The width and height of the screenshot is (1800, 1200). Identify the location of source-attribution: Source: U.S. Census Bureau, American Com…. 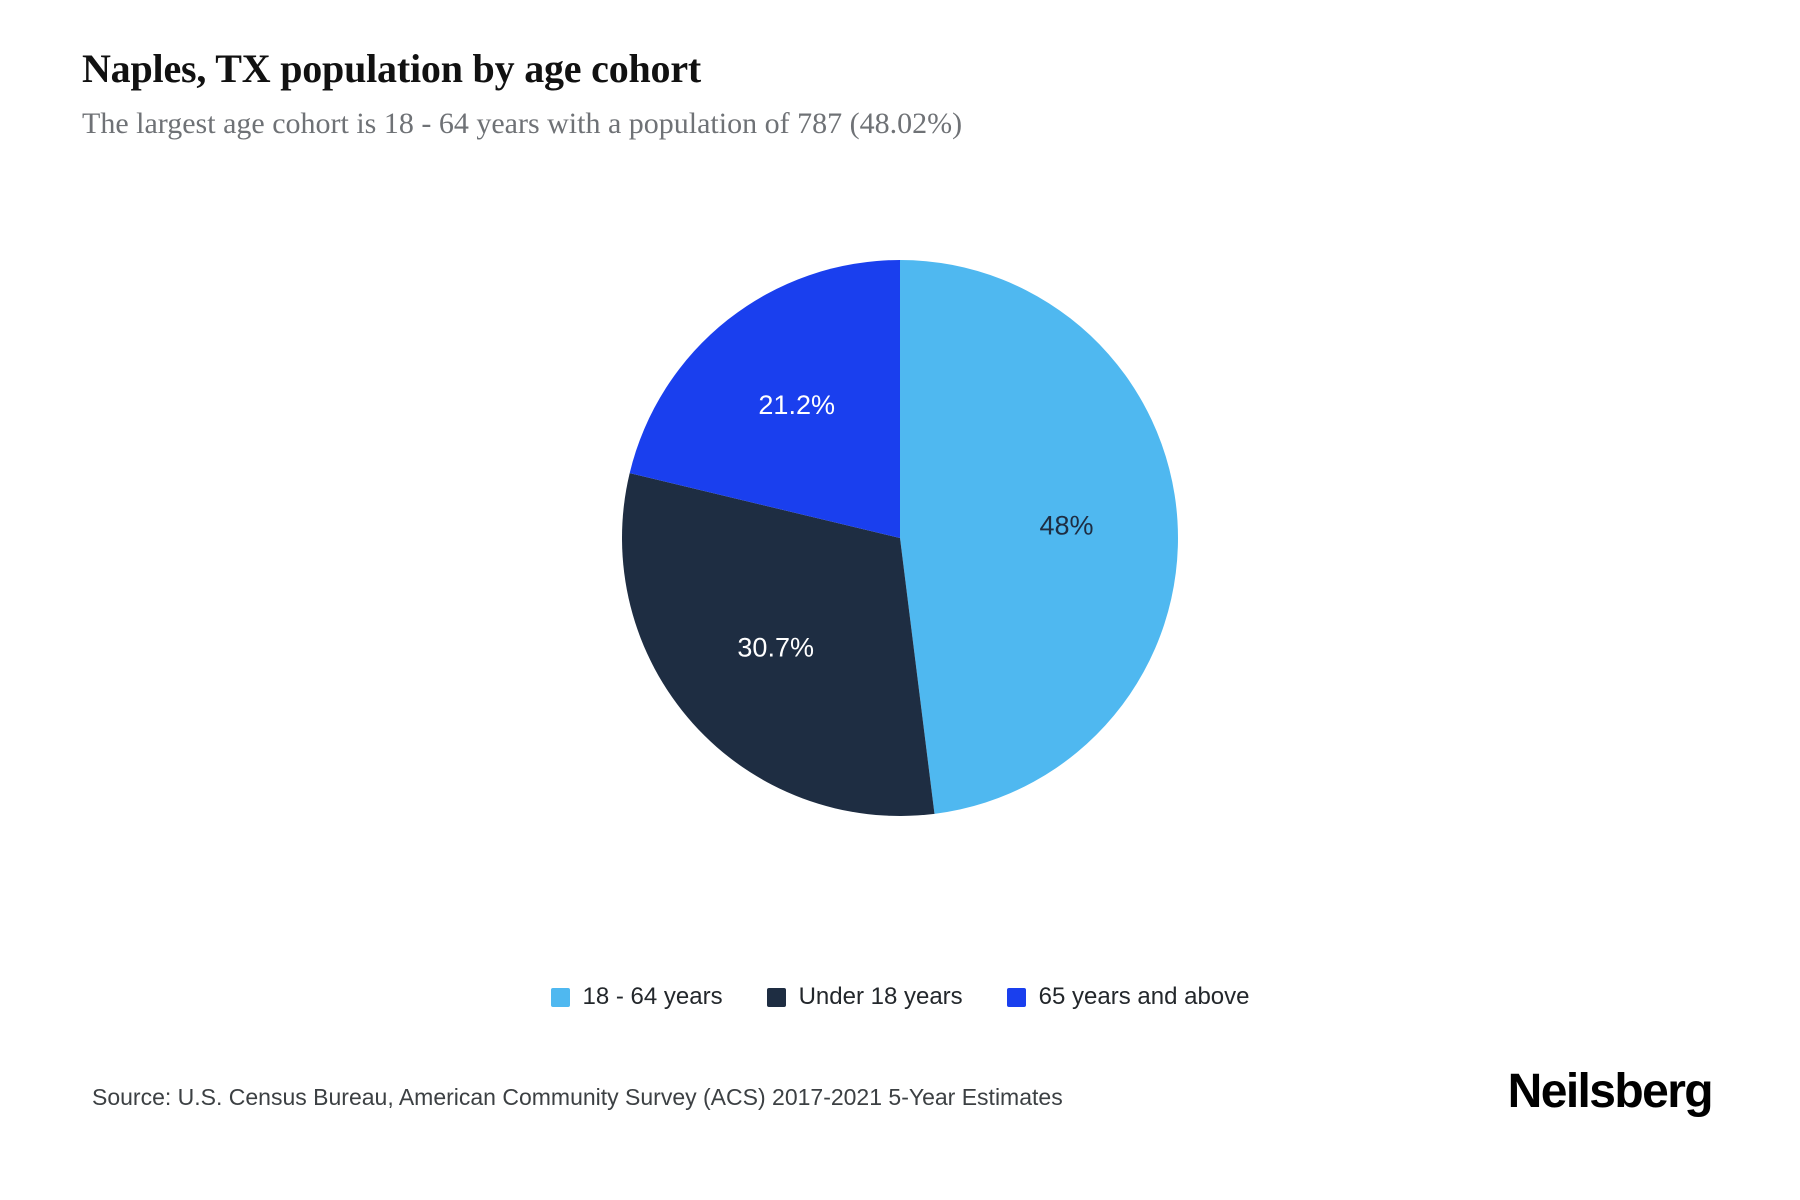
(577, 1097).